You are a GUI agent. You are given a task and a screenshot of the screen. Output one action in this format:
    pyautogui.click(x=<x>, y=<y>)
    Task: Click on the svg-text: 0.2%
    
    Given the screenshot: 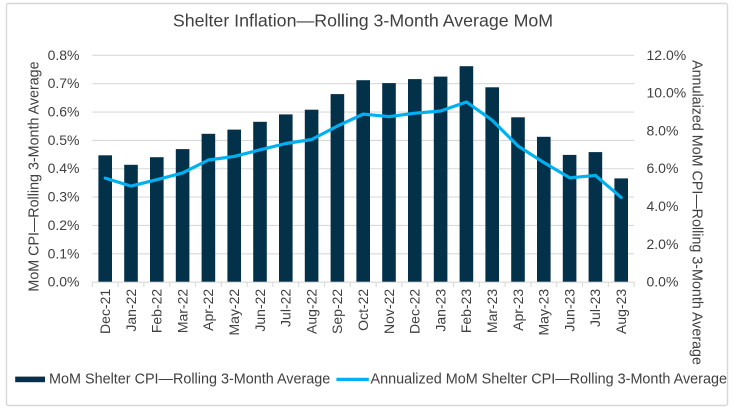 What is the action you would take?
    pyautogui.click(x=64, y=225)
    